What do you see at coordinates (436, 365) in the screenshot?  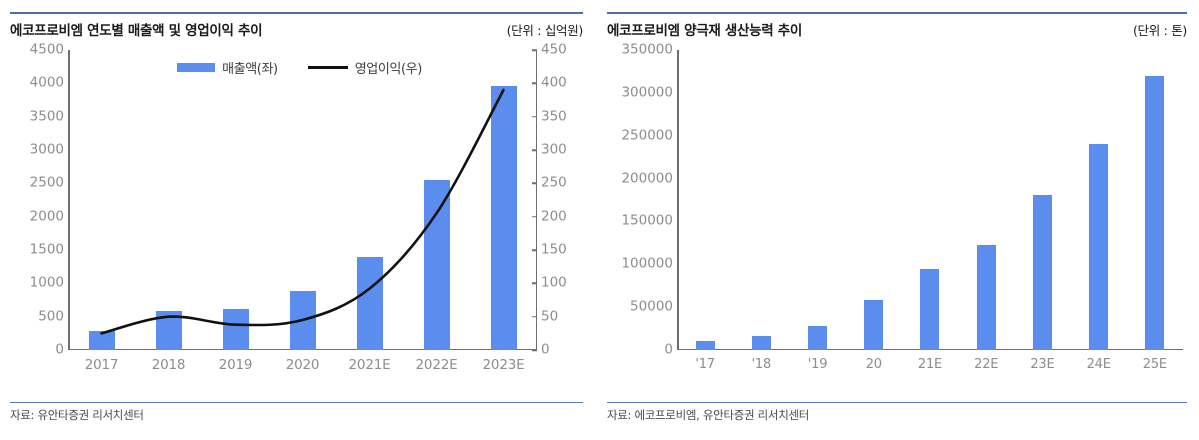 I see `x-tick-label: 2022E` at bounding box center [436, 365].